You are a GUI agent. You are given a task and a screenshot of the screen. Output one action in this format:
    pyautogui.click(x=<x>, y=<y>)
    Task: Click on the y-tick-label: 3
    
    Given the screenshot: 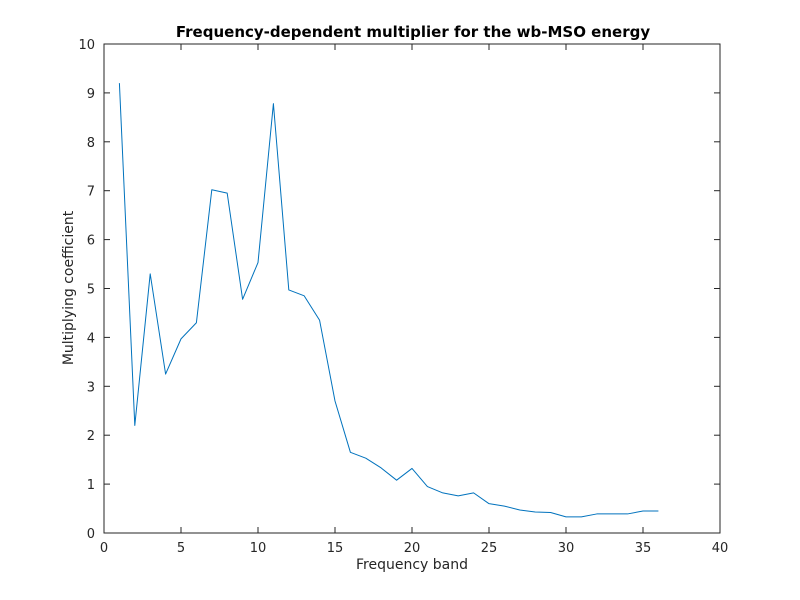 What is the action you would take?
    pyautogui.click(x=91, y=387)
    